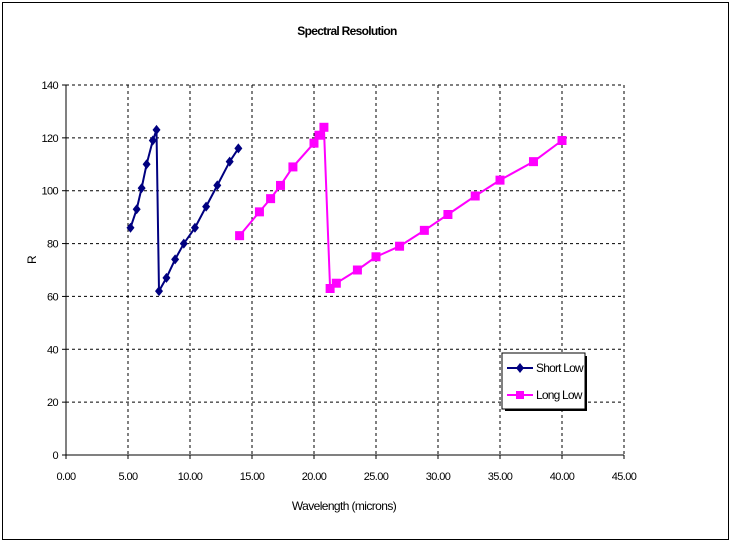 The width and height of the screenshot is (733, 545). I want to click on x-tick-label: 40.00, so click(562, 477).